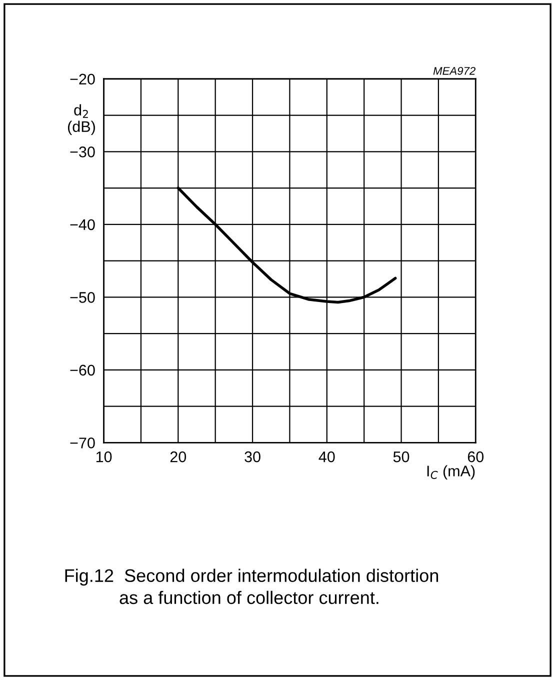 The width and height of the screenshot is (555, 680). What do you see at coordinates (178, 456) in the screenshot?
I see `x-tick-label: 20` at bounding box center [178, 456].